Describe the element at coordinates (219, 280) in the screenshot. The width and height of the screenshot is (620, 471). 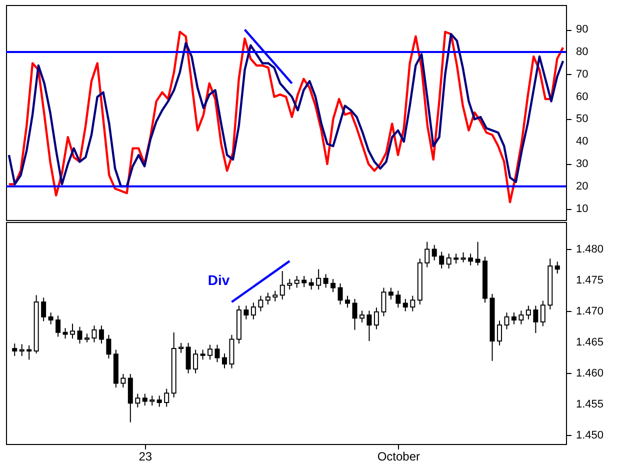
I see `annotation: Div` at that location.